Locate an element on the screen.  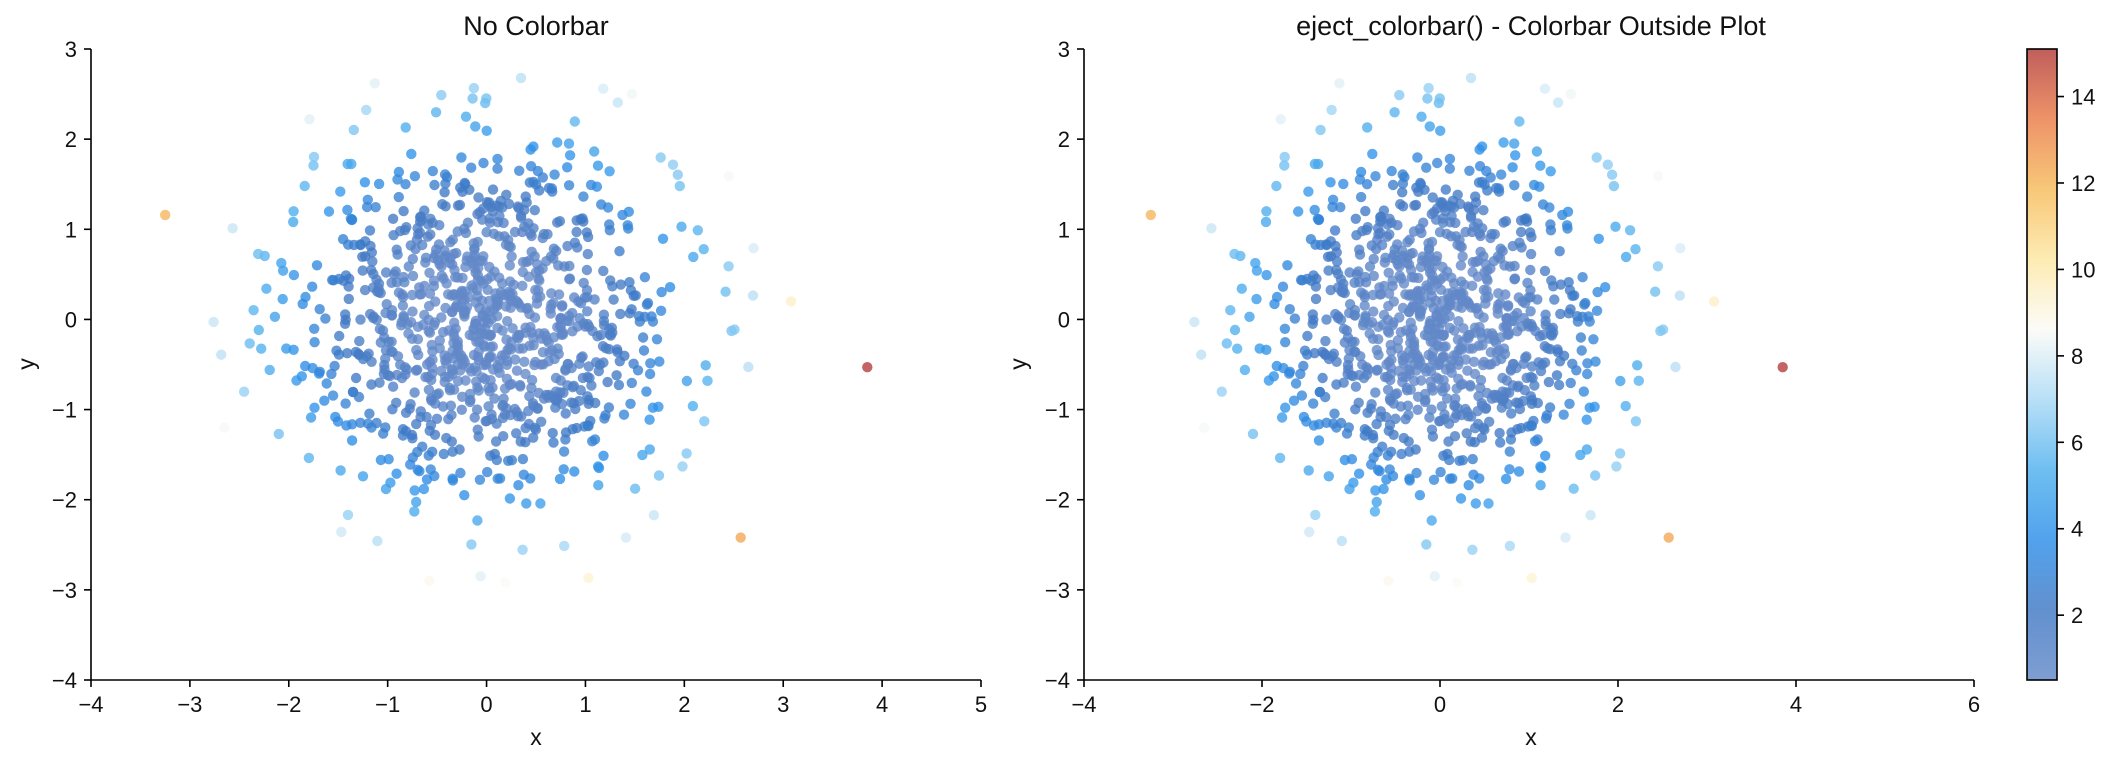
x-tick-label: 4 is located at coordinates (1796, 704).